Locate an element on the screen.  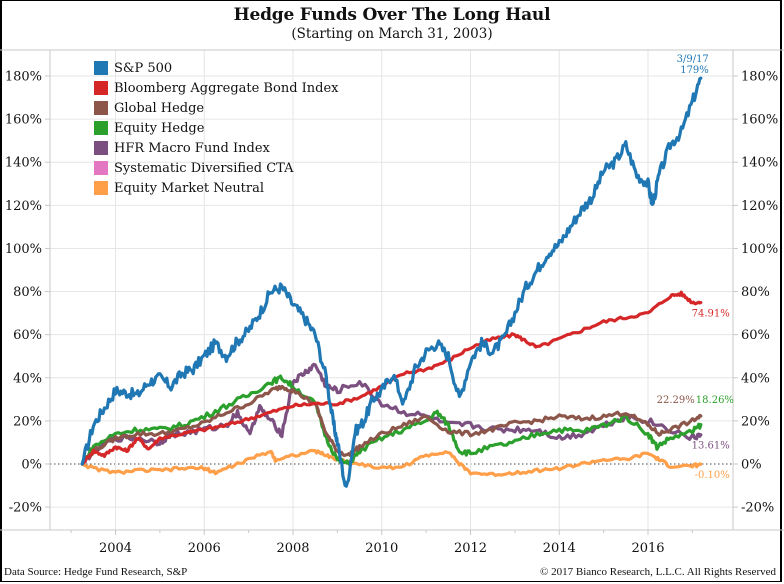
y-tick-label-right: 0% is located at coordinates (751, 465).